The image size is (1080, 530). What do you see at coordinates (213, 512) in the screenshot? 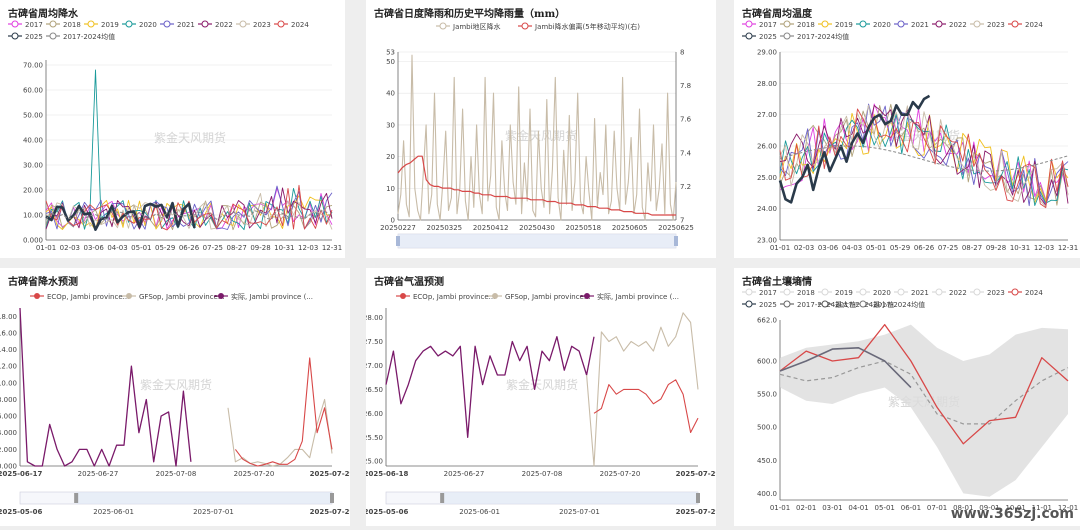
I see `slider-tick-label: 2025-07-01` at bounding box center [213, 512].